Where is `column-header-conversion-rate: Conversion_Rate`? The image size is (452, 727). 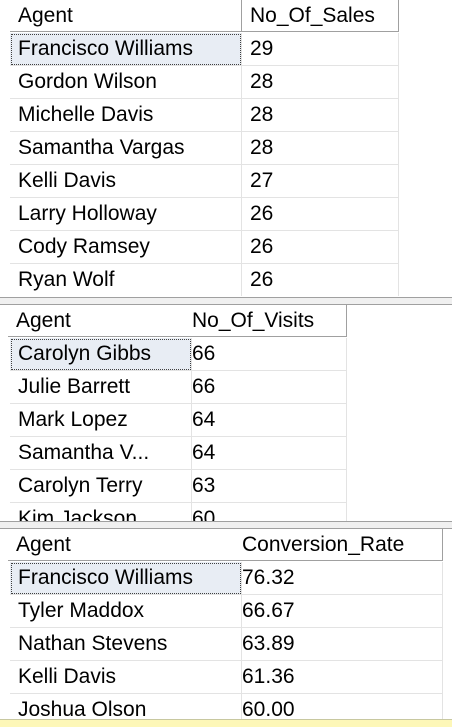 column-header-conversion-rate: Conversion_Rate is located at coordinates (338, 545).